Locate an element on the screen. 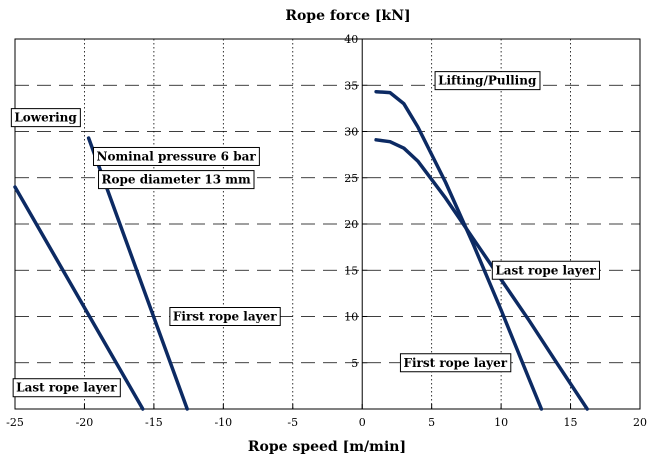 This screenshot has width=656, height=459. annotation-text: Lowering is located at coordinates (45, 118).